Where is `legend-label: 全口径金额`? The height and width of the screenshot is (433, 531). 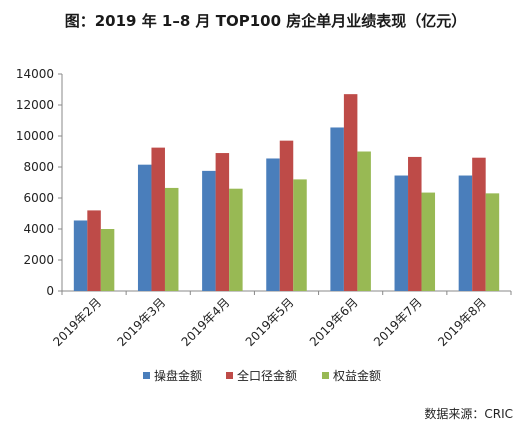
legend-label: 全口径金额 is located at coordinates (267, 375).